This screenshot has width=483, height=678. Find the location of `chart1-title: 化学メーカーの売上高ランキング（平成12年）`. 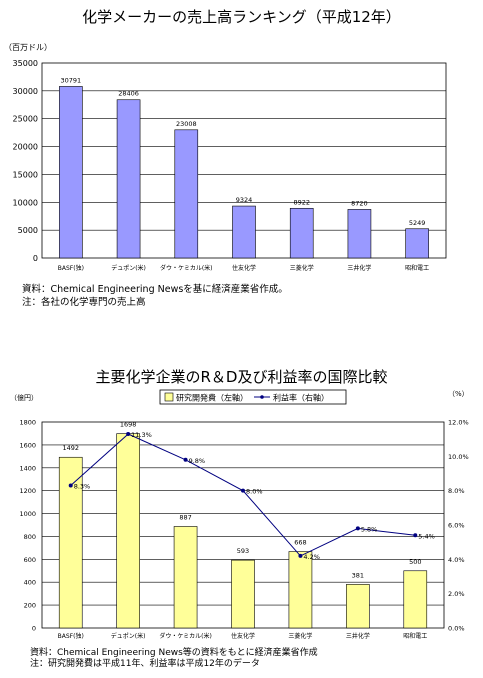

chart1-title: 化学メーカーの売上高ランキング（平成12年） is located at coordinates (241, 17).